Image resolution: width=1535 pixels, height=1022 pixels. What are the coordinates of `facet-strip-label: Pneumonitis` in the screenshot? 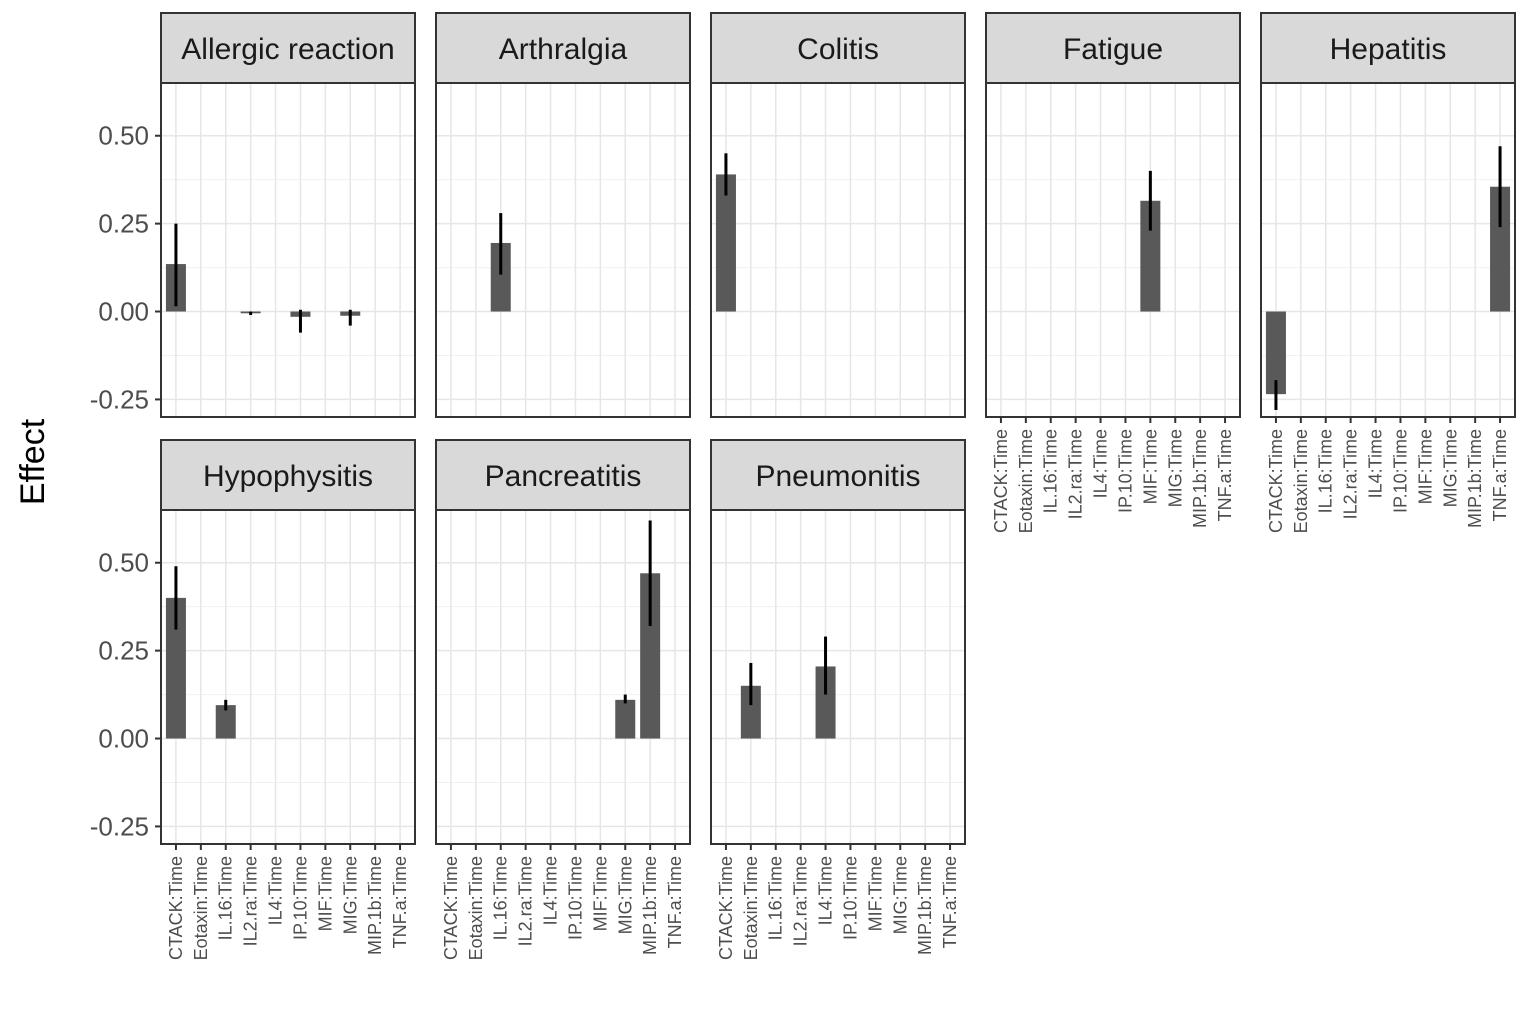 It's located at (837, 476).